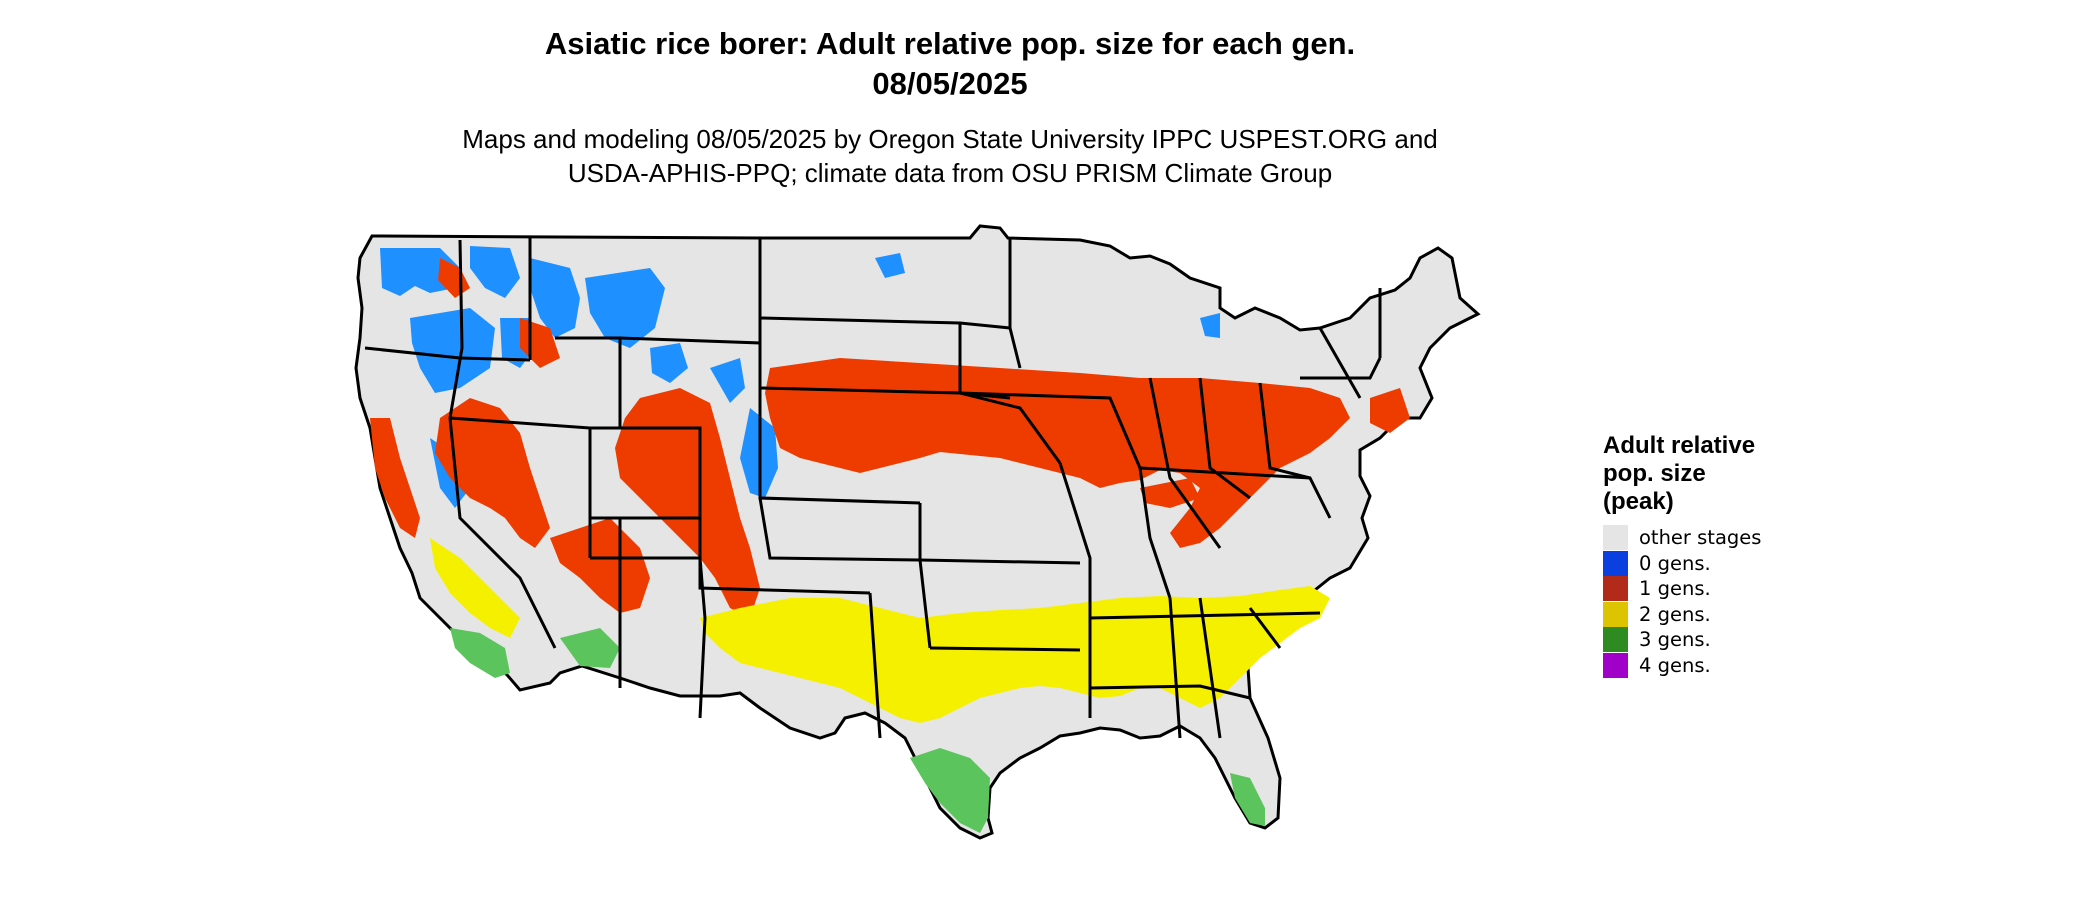 Image resolution: width=2100 pixels, height=898 pixels. Describe the element at coordinates (857, 730) in the screenshot. I see `three-gen-area` at that location.